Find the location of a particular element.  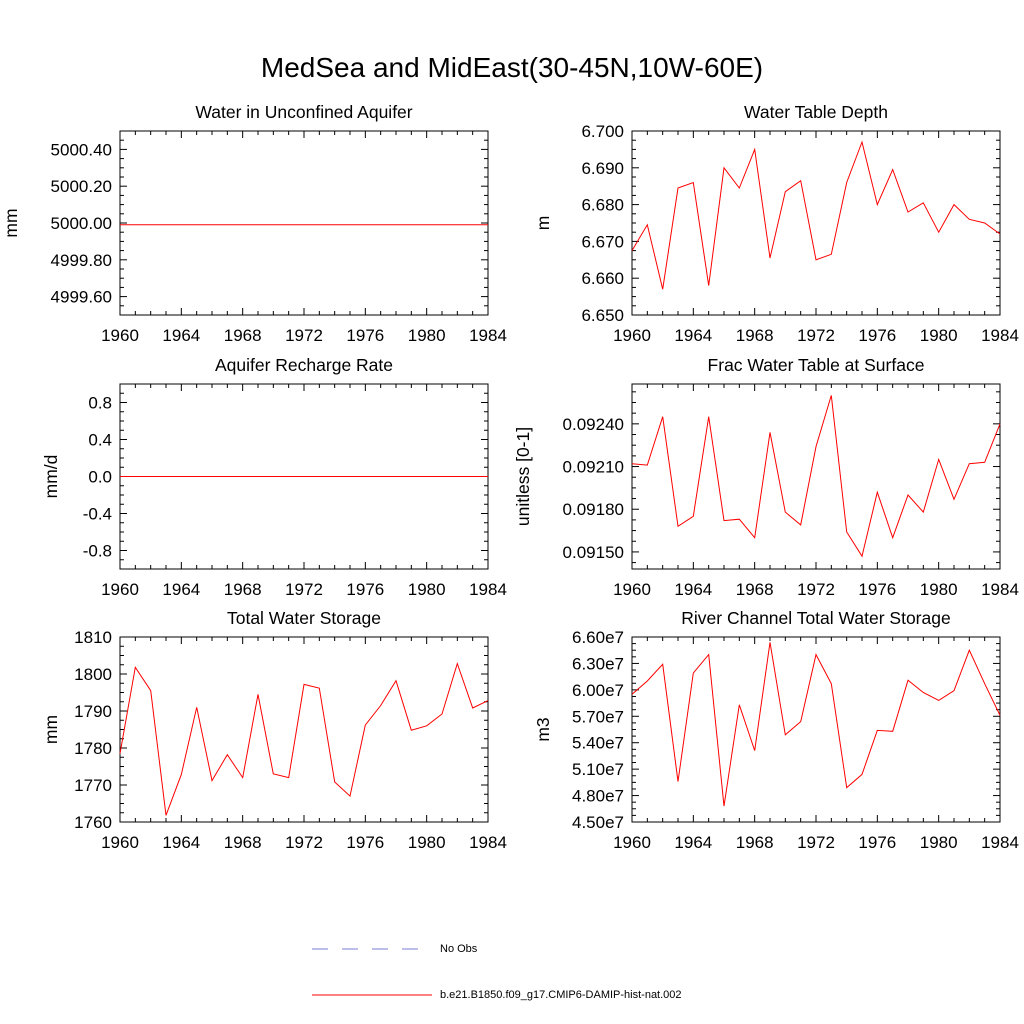

y-axis-label: m is located at coordinates (543, 223).